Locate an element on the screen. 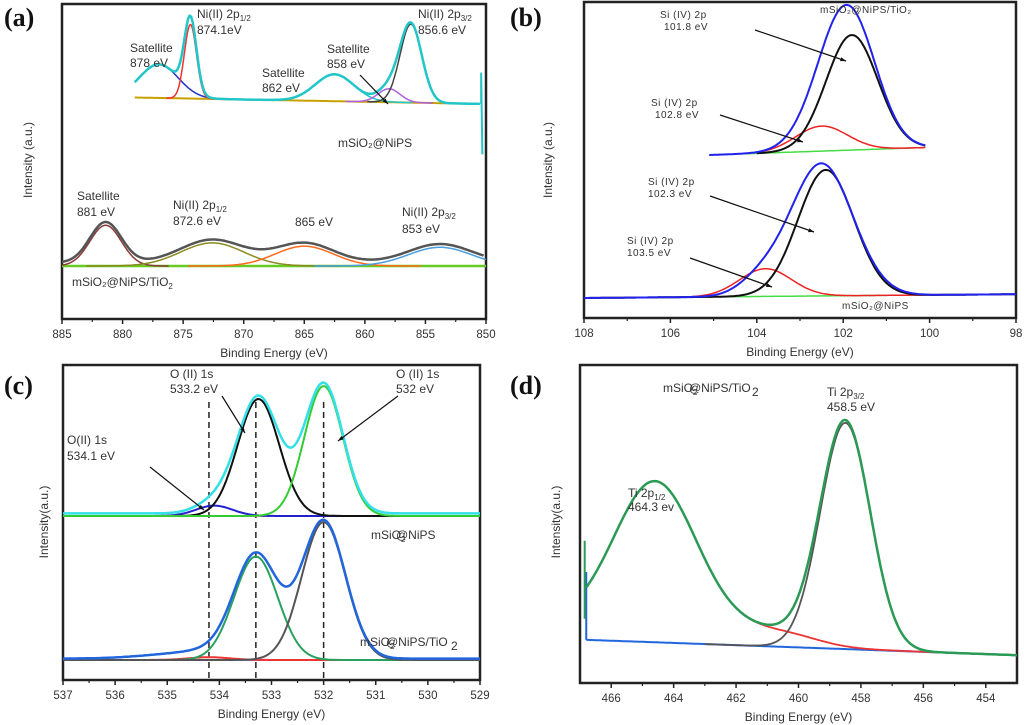 The width and height of the screenshot is (1024, 725). x-tick-label: 106 is located at coordinates (670, 334).